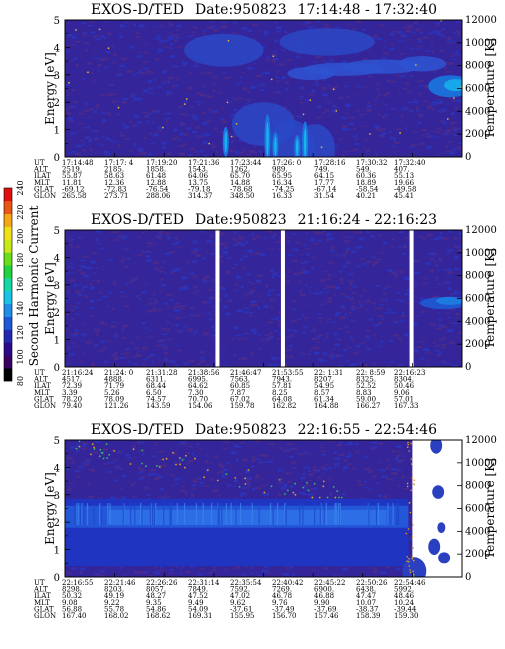  Describe the element at coordinates (241, 609) in the screenshot. I see `ephemeris-cell: -37.61` at that location.